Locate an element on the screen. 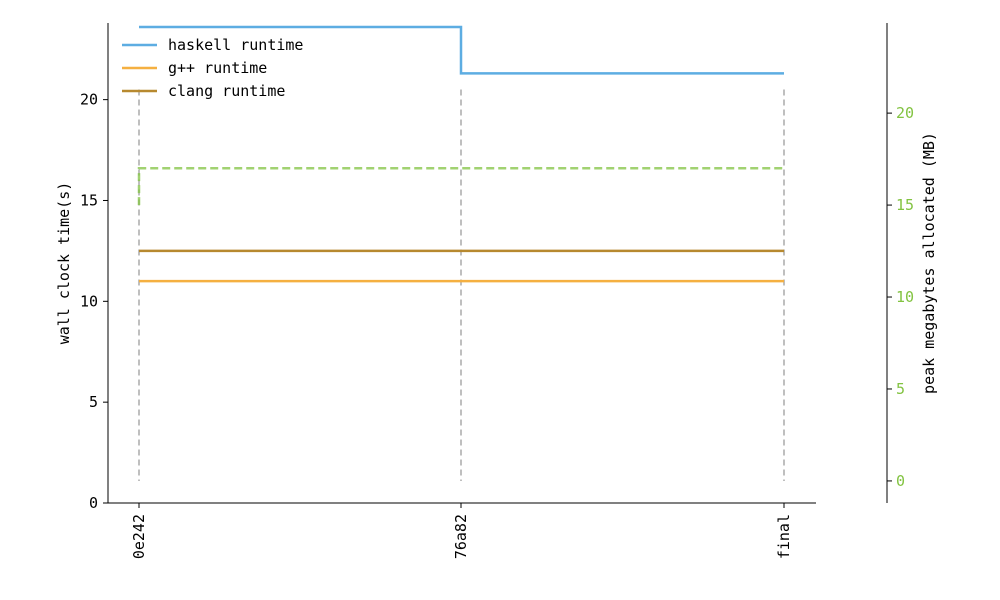 The height and width of the screenshot is (600, 1000). series-line-haskell-runtime is located at coordinates (461, 50).